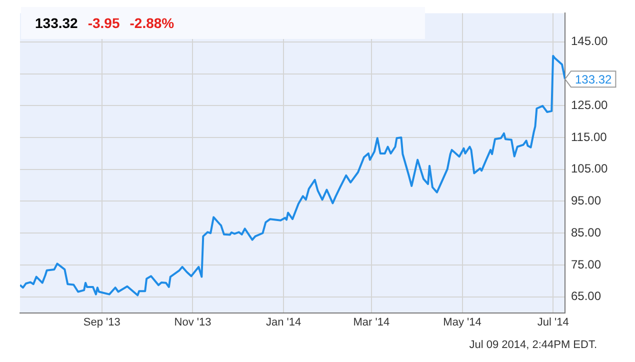 The width and height of the screenshot is (635, 362). What do you see at coordinates (101, 322) in the screenshot?
I see `x-tick-label: Sep '13` at bounding box center [101, 322].